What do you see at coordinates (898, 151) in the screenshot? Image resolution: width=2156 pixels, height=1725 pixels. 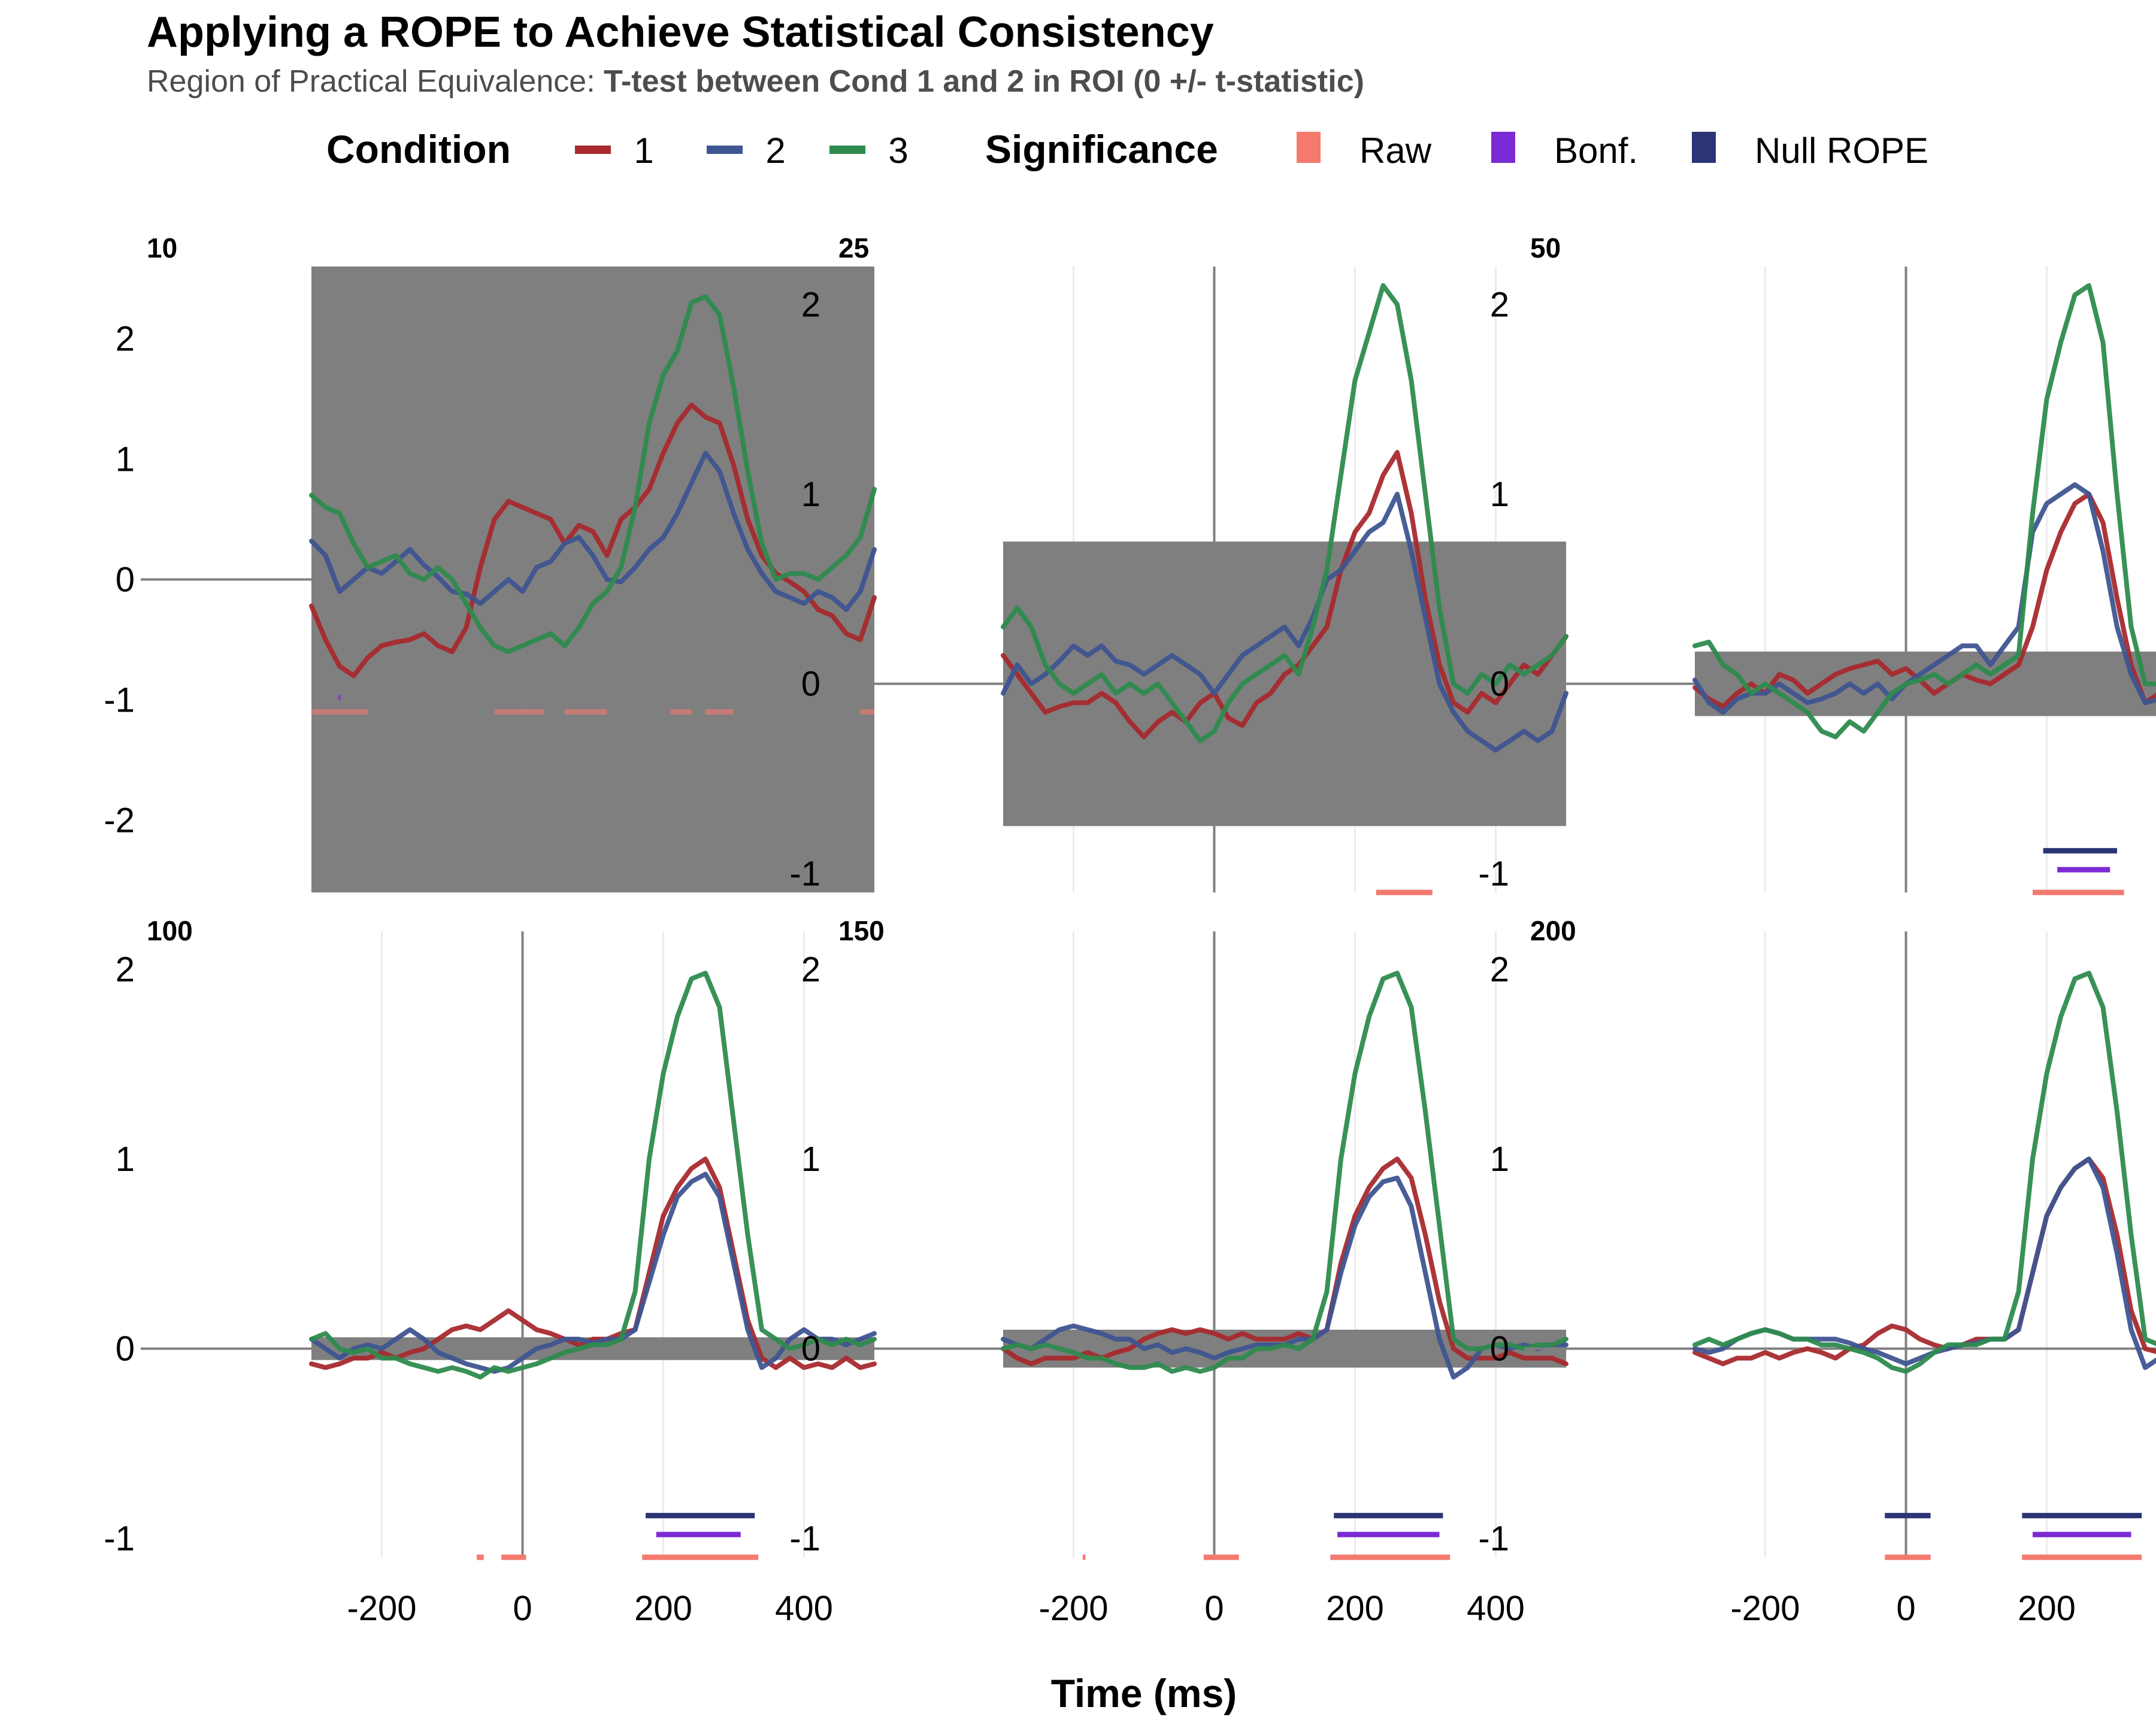 I see `legend-condition-label: 3` at bounding box center [898, 151].